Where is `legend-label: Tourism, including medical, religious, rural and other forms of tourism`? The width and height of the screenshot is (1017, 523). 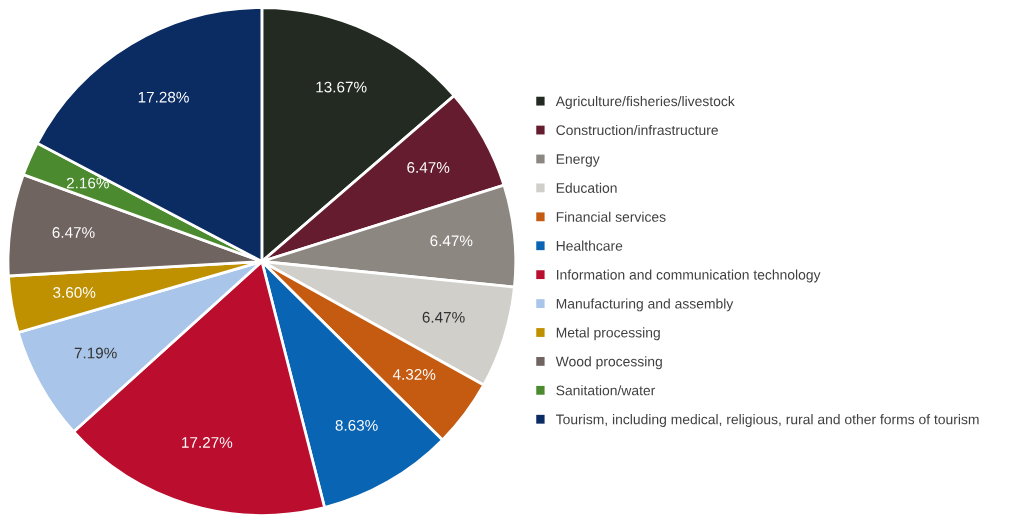
legend-label: Tourism, including medical, religious, rural and other forms of tourism is located at coordinates (767, 421).